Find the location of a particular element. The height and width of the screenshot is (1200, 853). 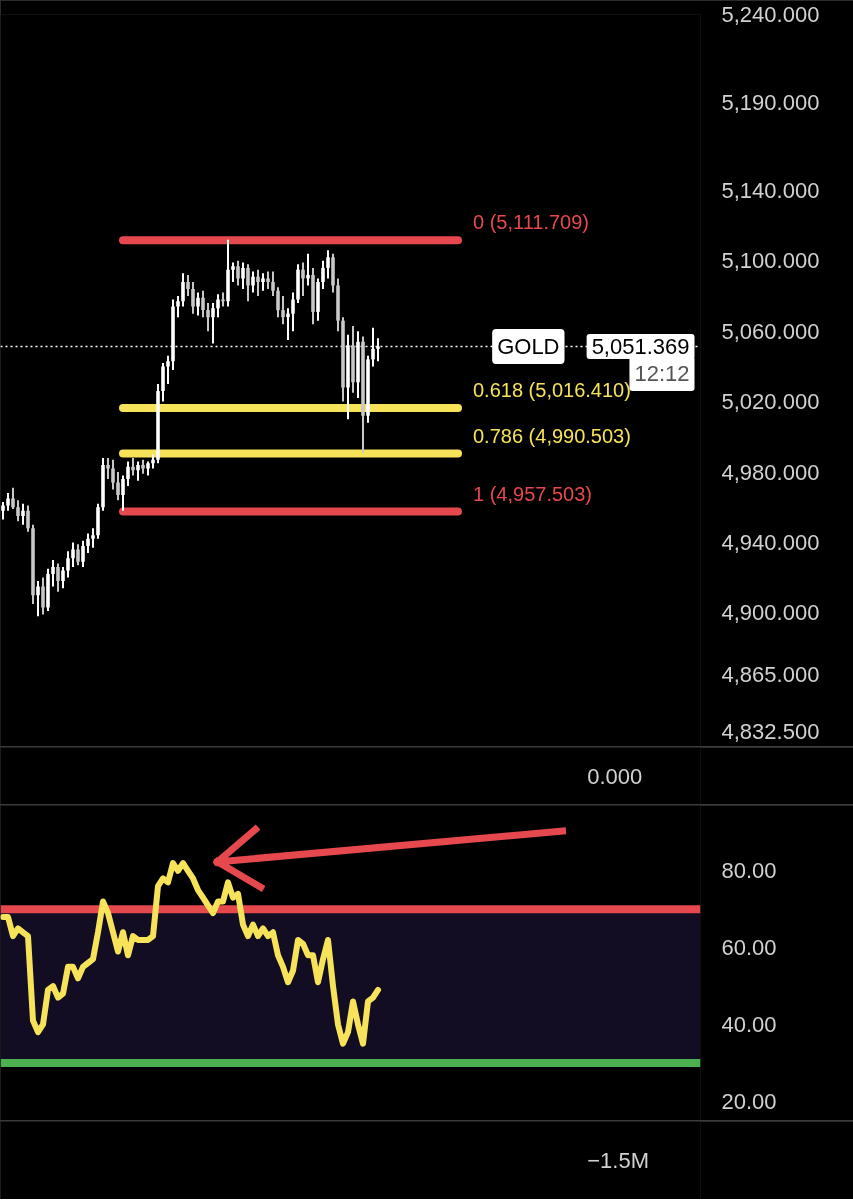

y-tick-label: 5,140.000 is located at coordinates (770, 190).